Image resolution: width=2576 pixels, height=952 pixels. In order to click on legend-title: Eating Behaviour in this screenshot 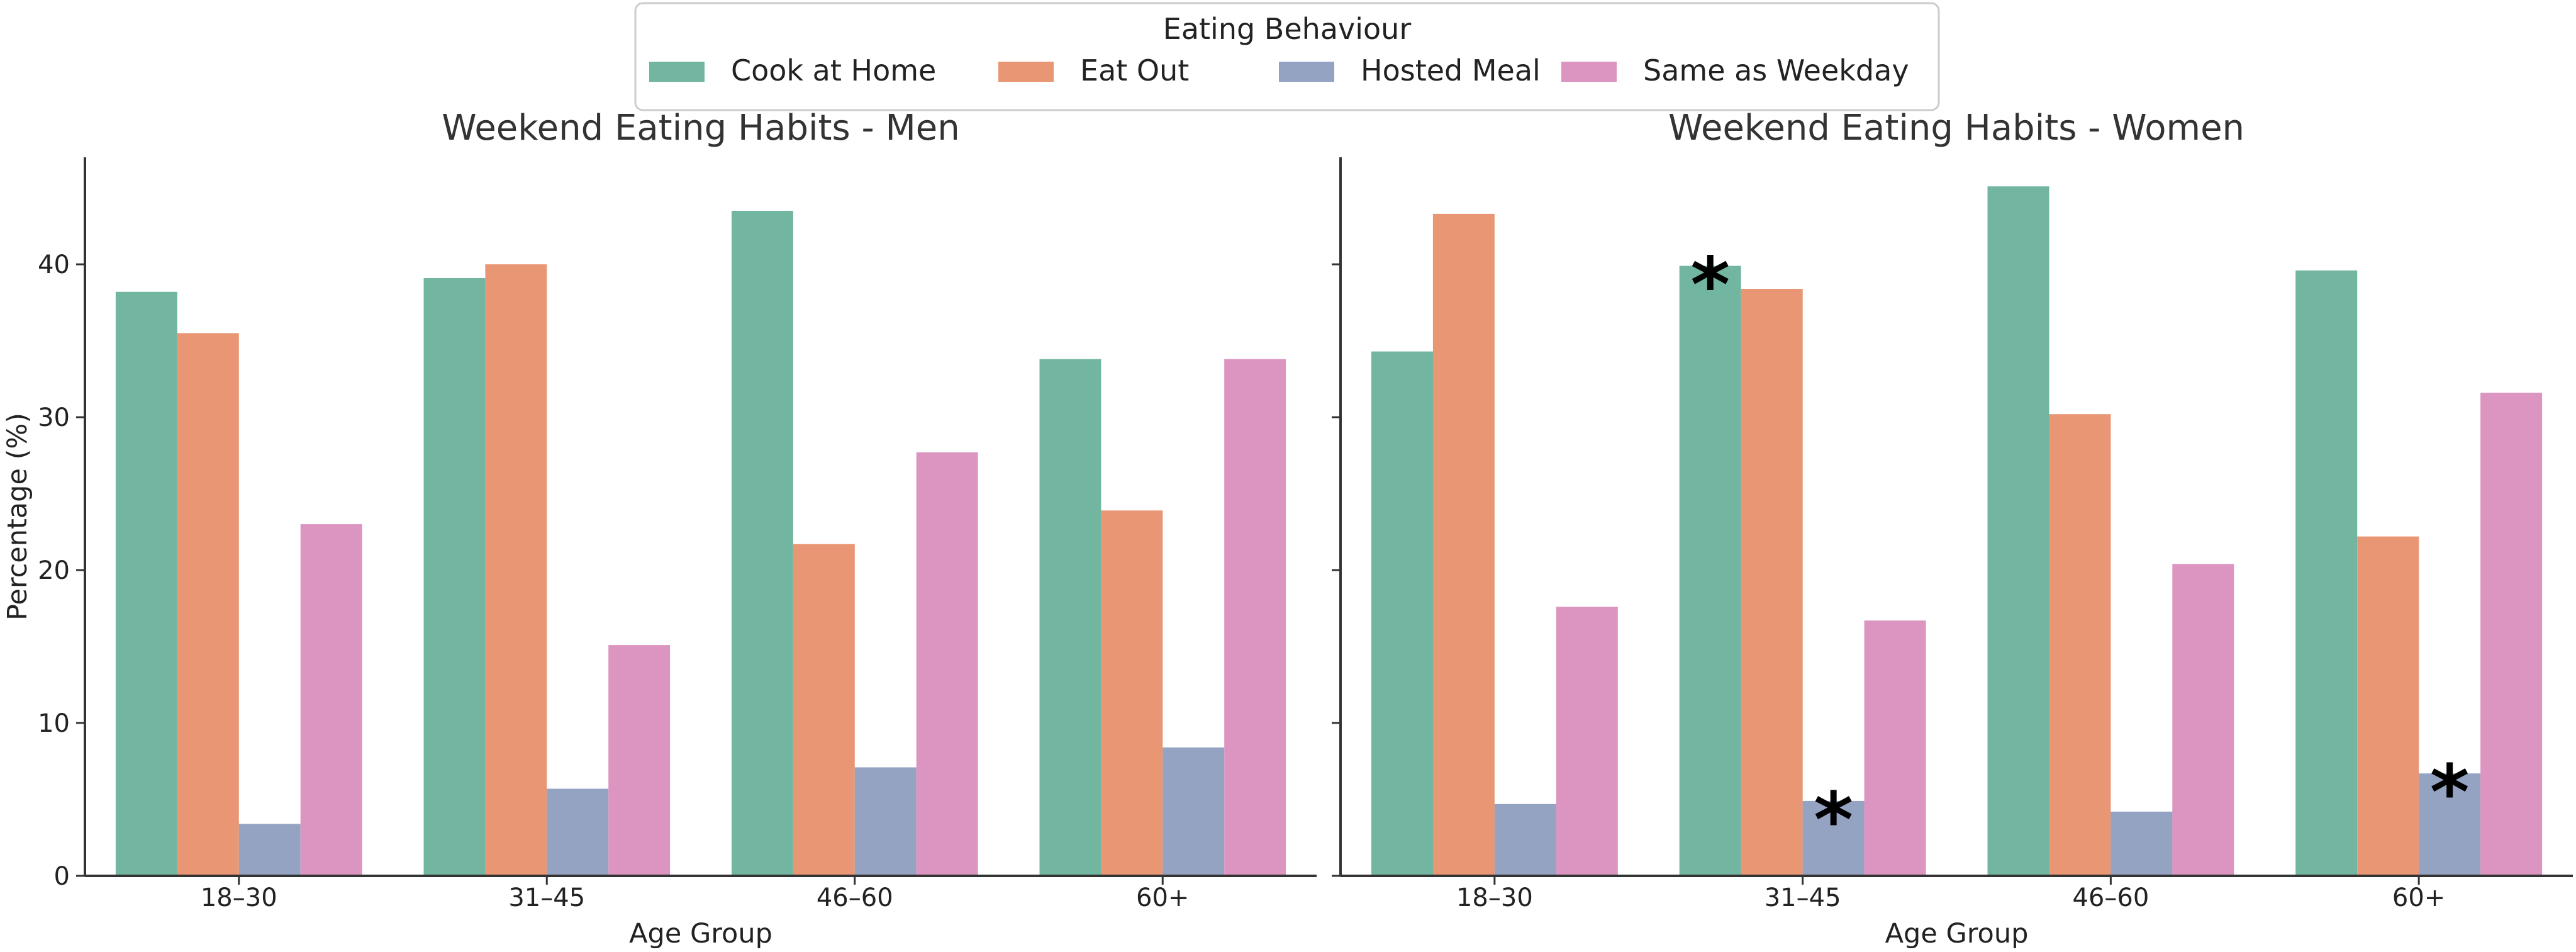, I will do `click(1287, 29)`.